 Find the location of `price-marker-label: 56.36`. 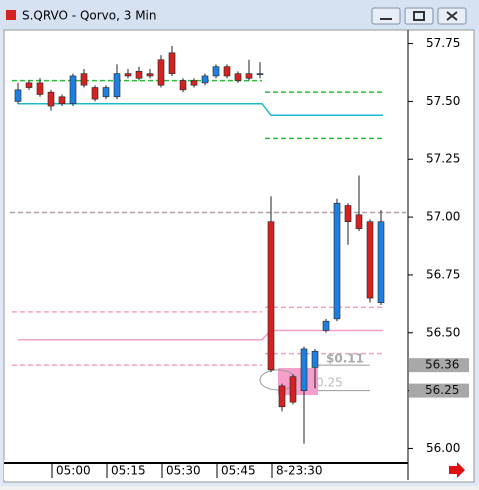

price-marker-label: 56.36 is located at coordinates (442, 365).